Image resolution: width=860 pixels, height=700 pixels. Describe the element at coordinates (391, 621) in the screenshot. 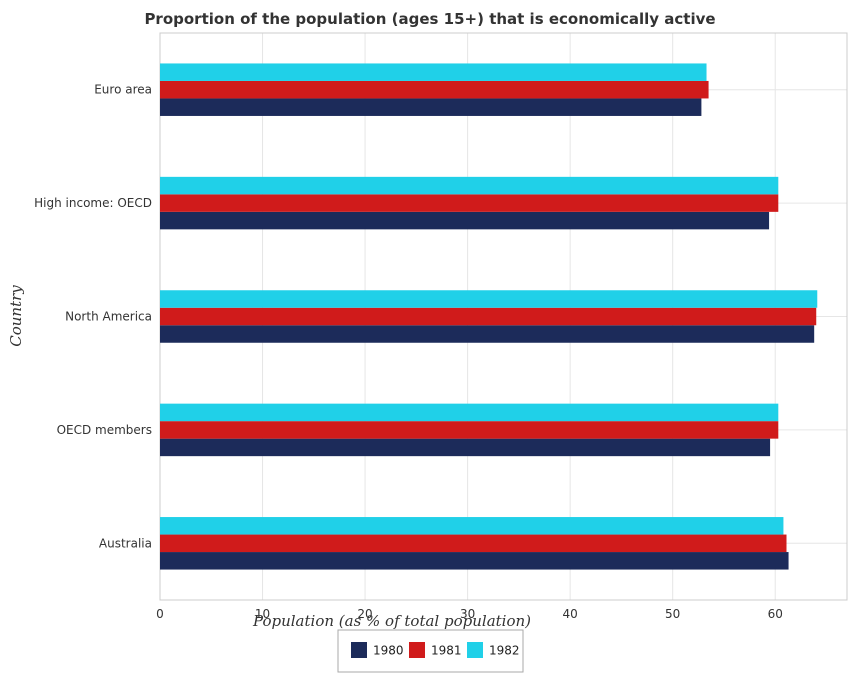

I see `x-axis-label: Population (as % of total population)` at that location.